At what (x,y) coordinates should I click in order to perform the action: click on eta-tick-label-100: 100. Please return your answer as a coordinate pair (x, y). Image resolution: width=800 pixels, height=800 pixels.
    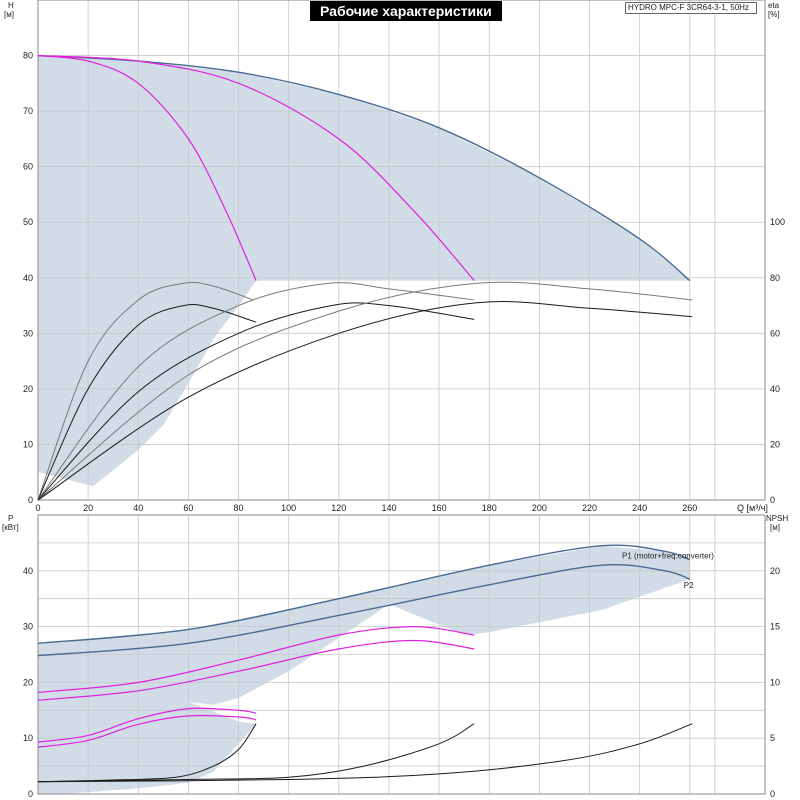
    Looking at the image, I should click on (777, 222).